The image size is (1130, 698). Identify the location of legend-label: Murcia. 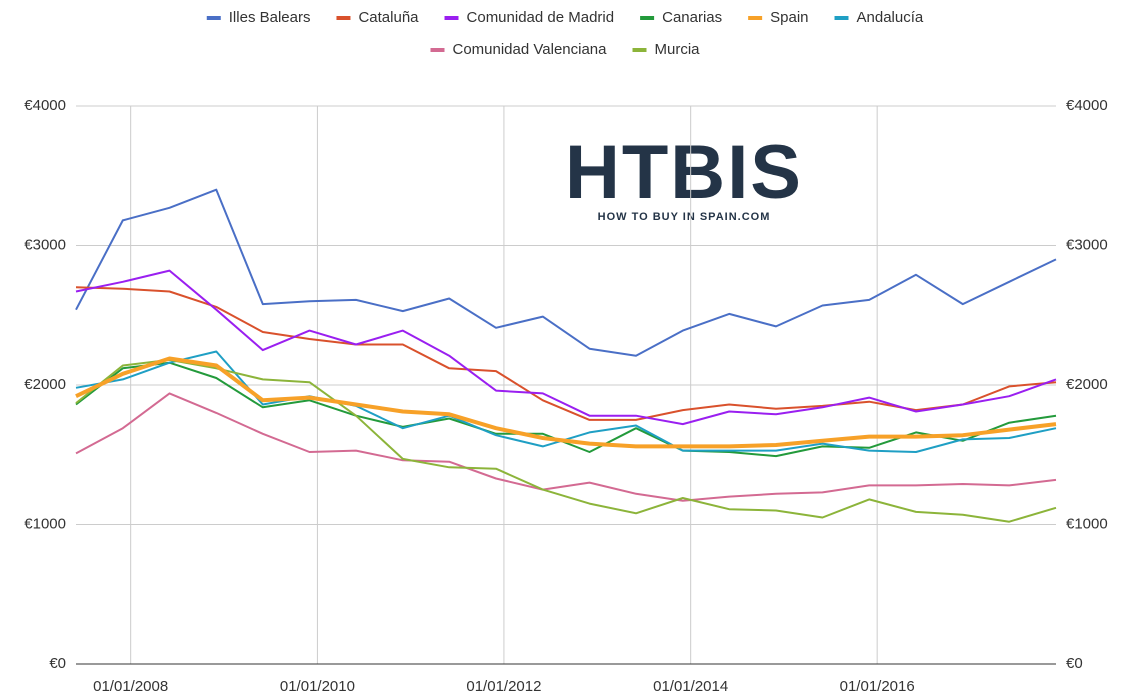
(677, 49).